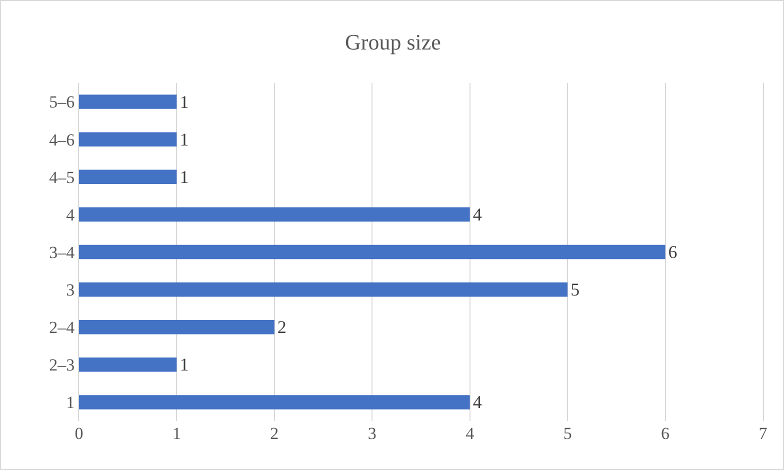  I want to click on y-tick-label: 3, so click(70, 290).